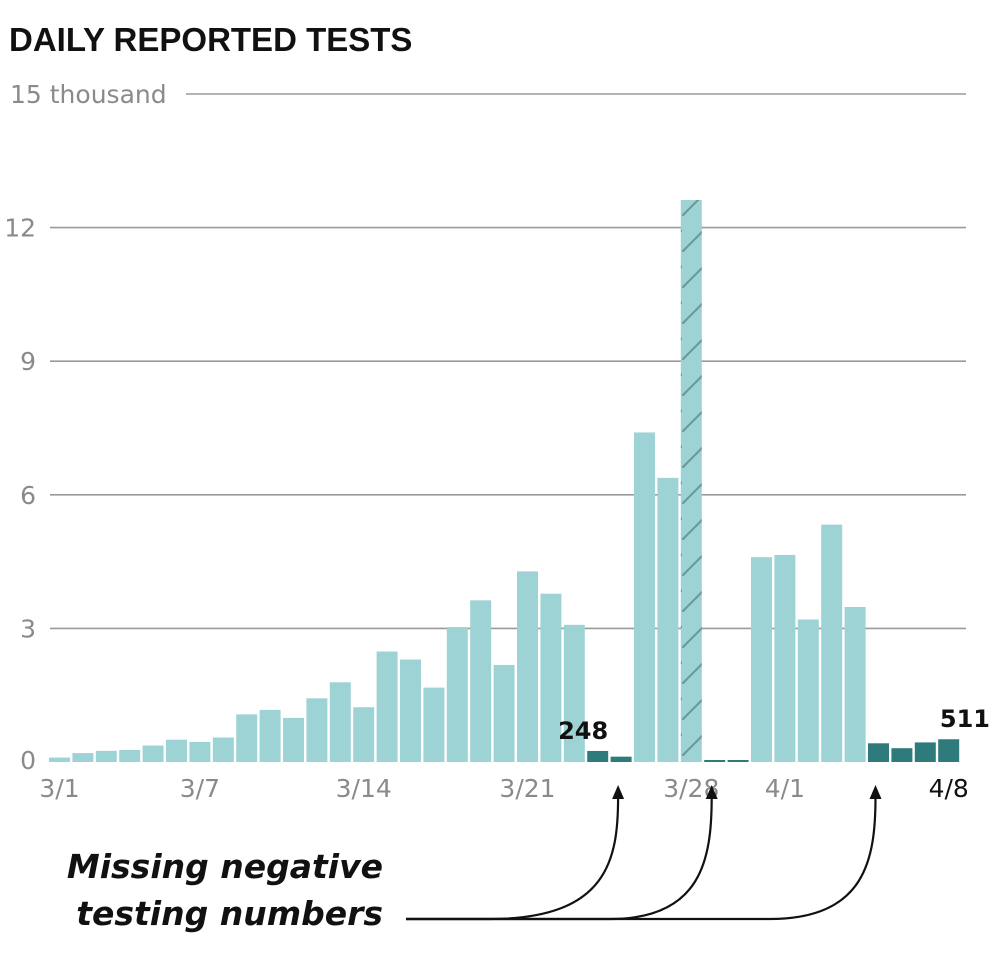 The width and height of the screenshot is (1000, 955). Describe the element at coordinates (229, 913) in the screenshot. I see `annotation-line-2: testing numbers` at that location.